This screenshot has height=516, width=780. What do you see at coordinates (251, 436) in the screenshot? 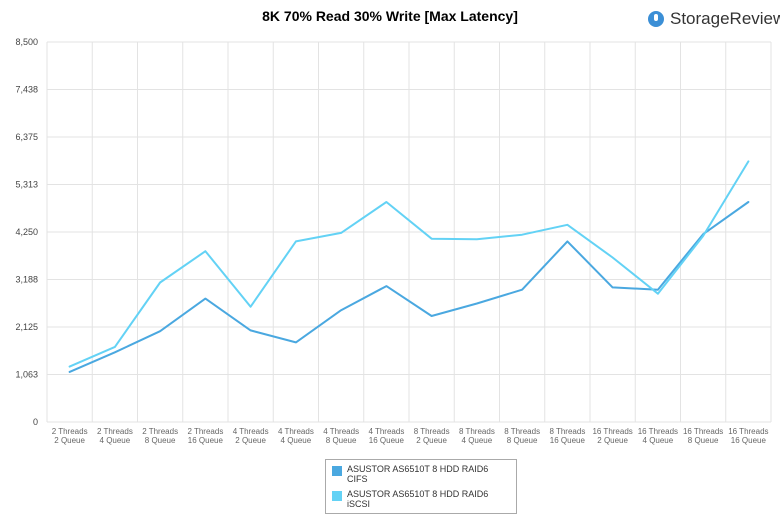
I see `x-tick-label: 4 Threads 2 Queue` at bounding box center [251, 436].